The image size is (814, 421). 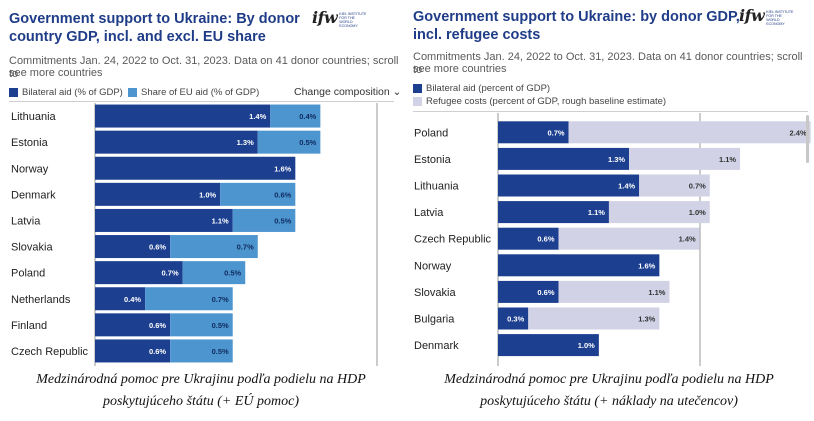 I want to click on chevron-down-icon: ⌄, so click(x=397, y=92).